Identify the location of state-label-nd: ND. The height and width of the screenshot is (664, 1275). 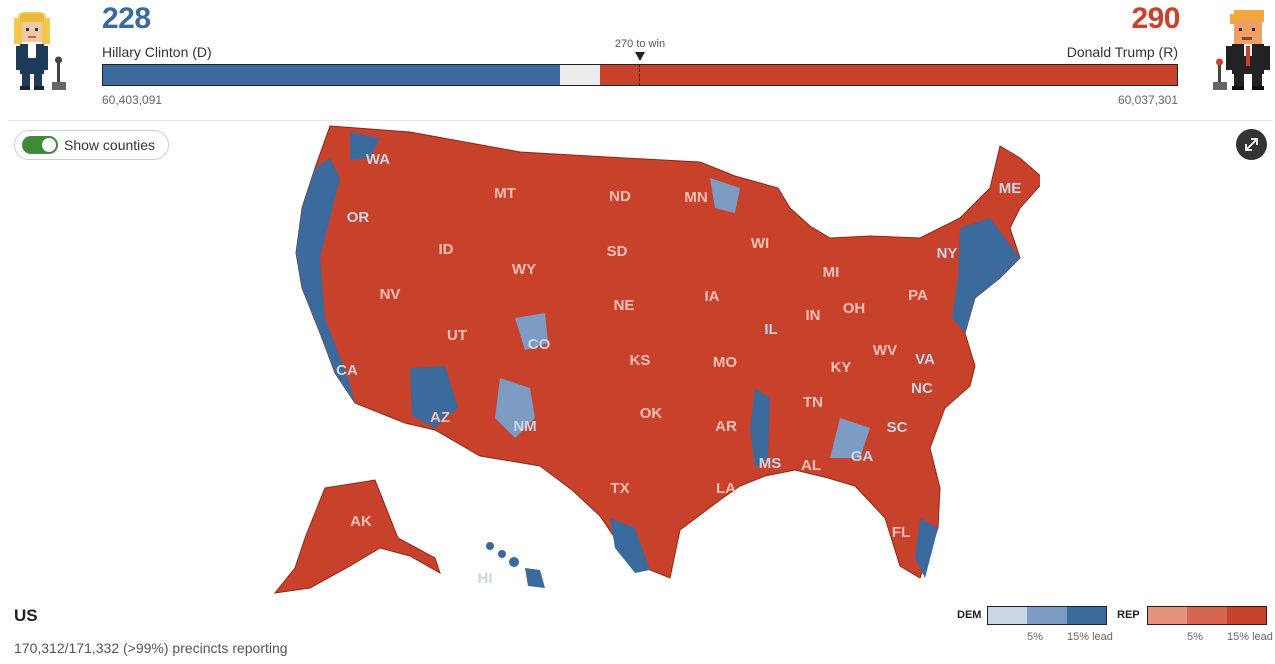
(620, 196).